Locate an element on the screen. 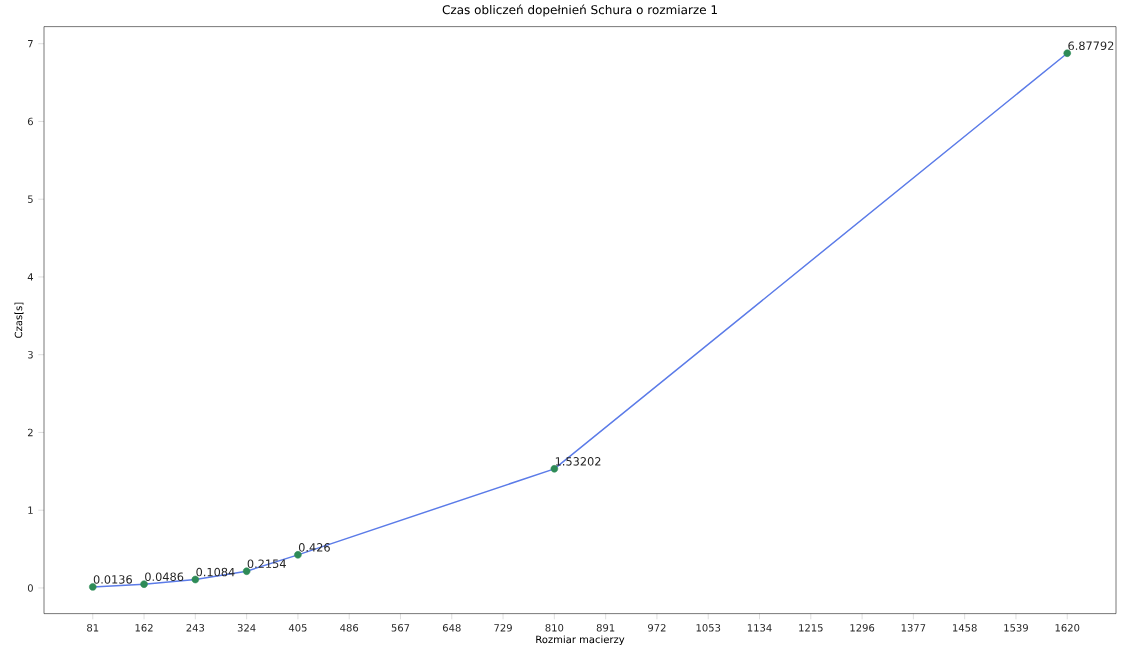 Image resolution: width=1122 pixels, height=655 pixels. x-tick-label: 405 is located at coordinates (297, 628).